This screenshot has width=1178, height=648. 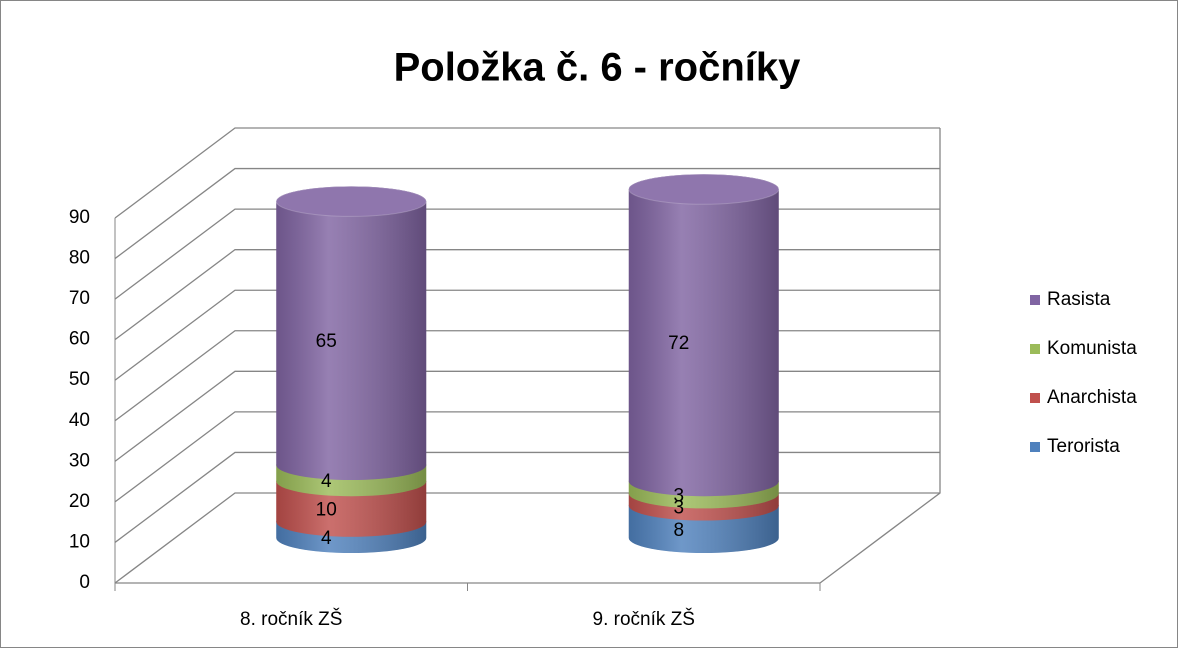 What do you see at coordinates (79, 217) in the screenshot?
I see `y-tick-label: 90` at bounding box center [79, 217].